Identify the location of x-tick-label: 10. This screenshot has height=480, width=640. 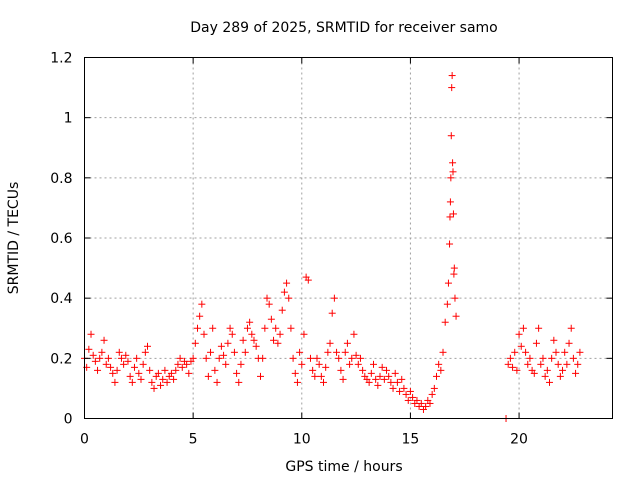
(302, 440).